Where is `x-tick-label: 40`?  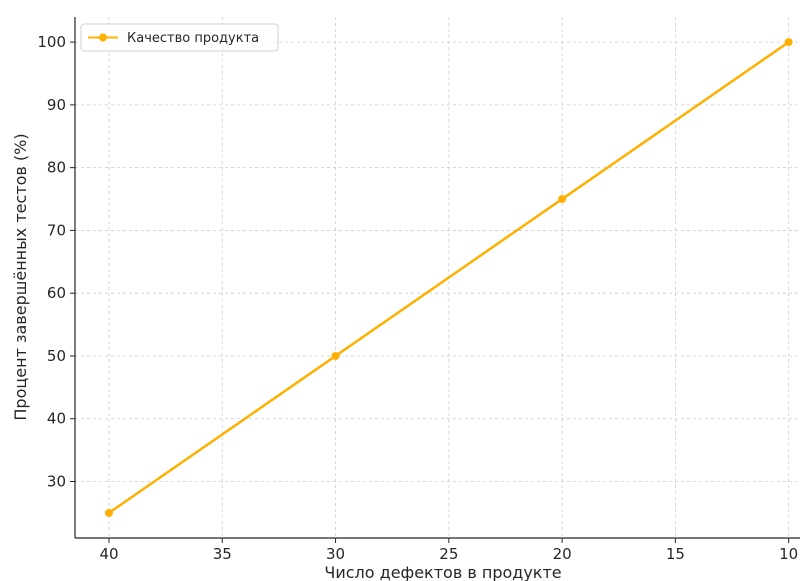 x-tick-label: 40 is located at coordinates (108, 554).